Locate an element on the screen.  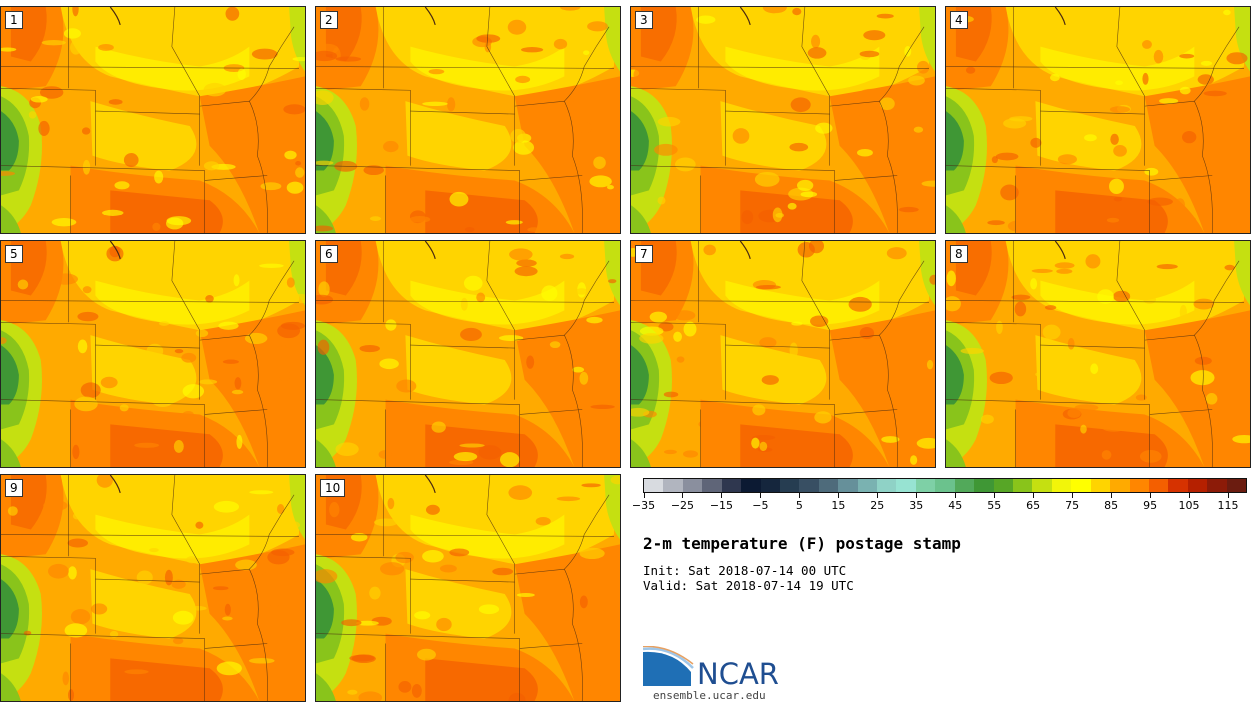
member-label: 10 is located at coordinates (333, 488).